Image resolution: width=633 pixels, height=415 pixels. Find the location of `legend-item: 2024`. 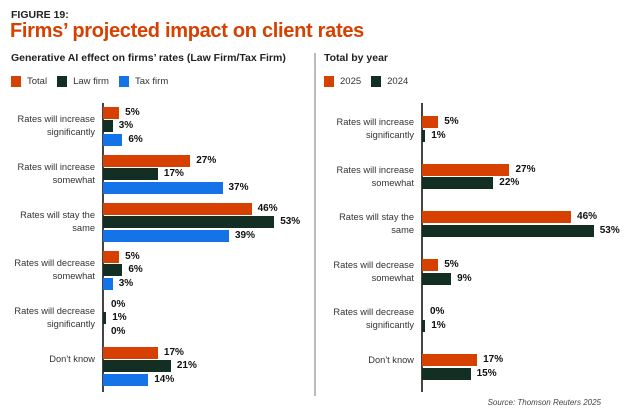

legend-item: 2024 is located at coordinates (389, 81).